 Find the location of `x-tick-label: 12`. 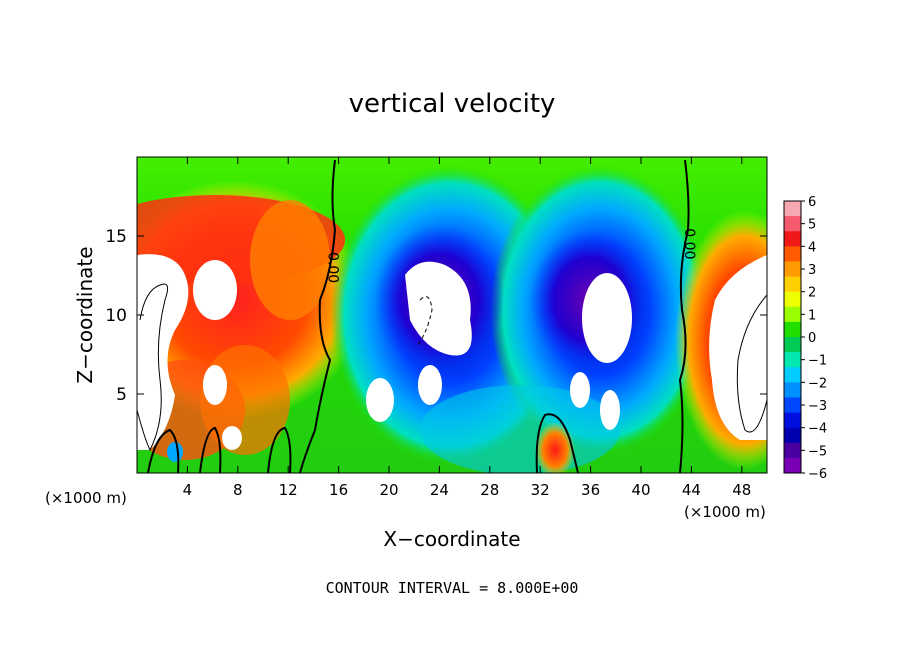

x-tick-label: 12 is located at coordinates (288, 490).